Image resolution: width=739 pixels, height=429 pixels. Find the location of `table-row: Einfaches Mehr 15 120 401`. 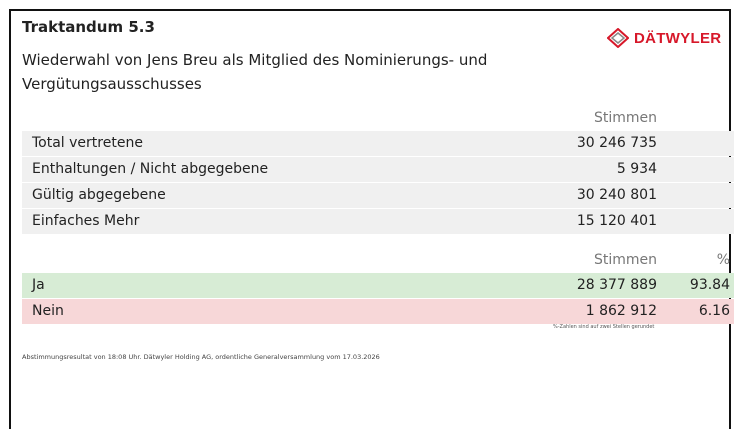

table-row: Einfaches Mehr 15 120 401 is located at coordinates (378, 221).